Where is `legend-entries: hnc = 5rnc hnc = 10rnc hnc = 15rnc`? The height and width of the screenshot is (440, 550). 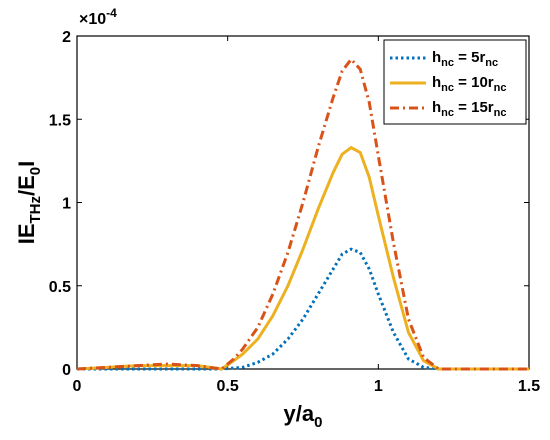
legend-entries: hnc = 5rnc hnc = 10rnc hnc = 15rnc is located at coordinates (448, 84).